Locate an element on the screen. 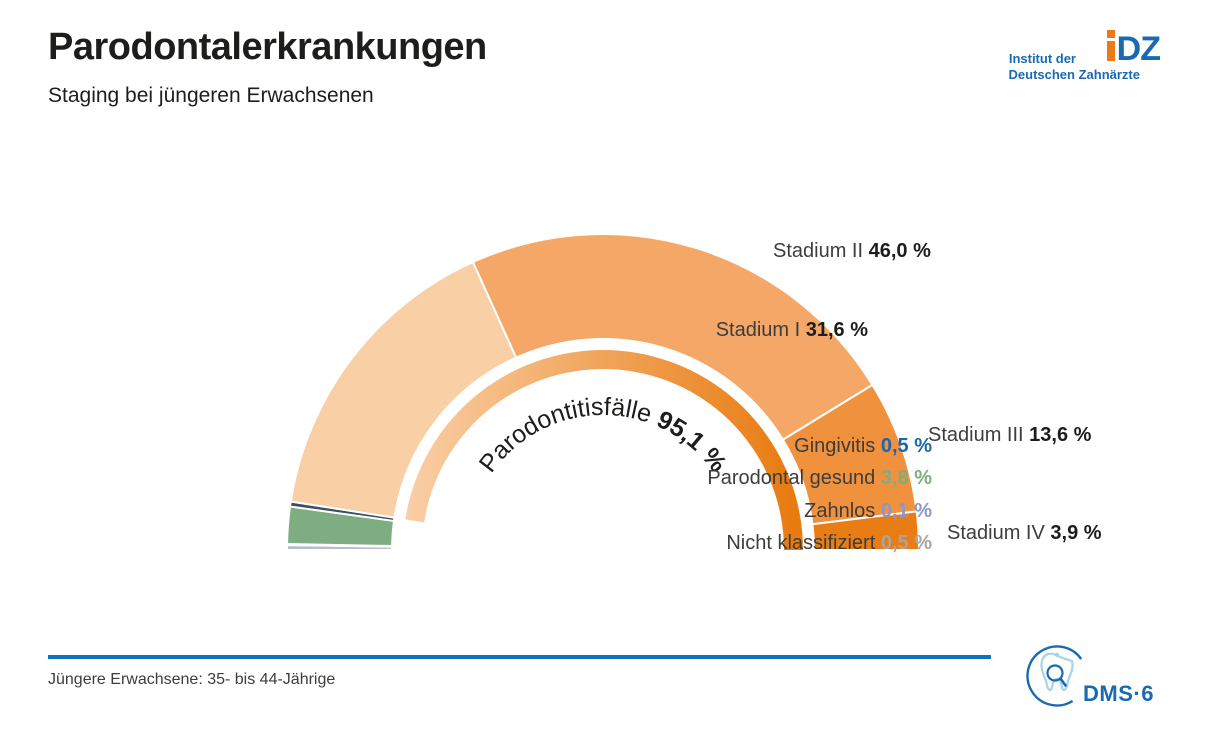 The width and height of the screenshot is (1208, 754). label-value: 3,8 % is located at coordinates (906, 478).